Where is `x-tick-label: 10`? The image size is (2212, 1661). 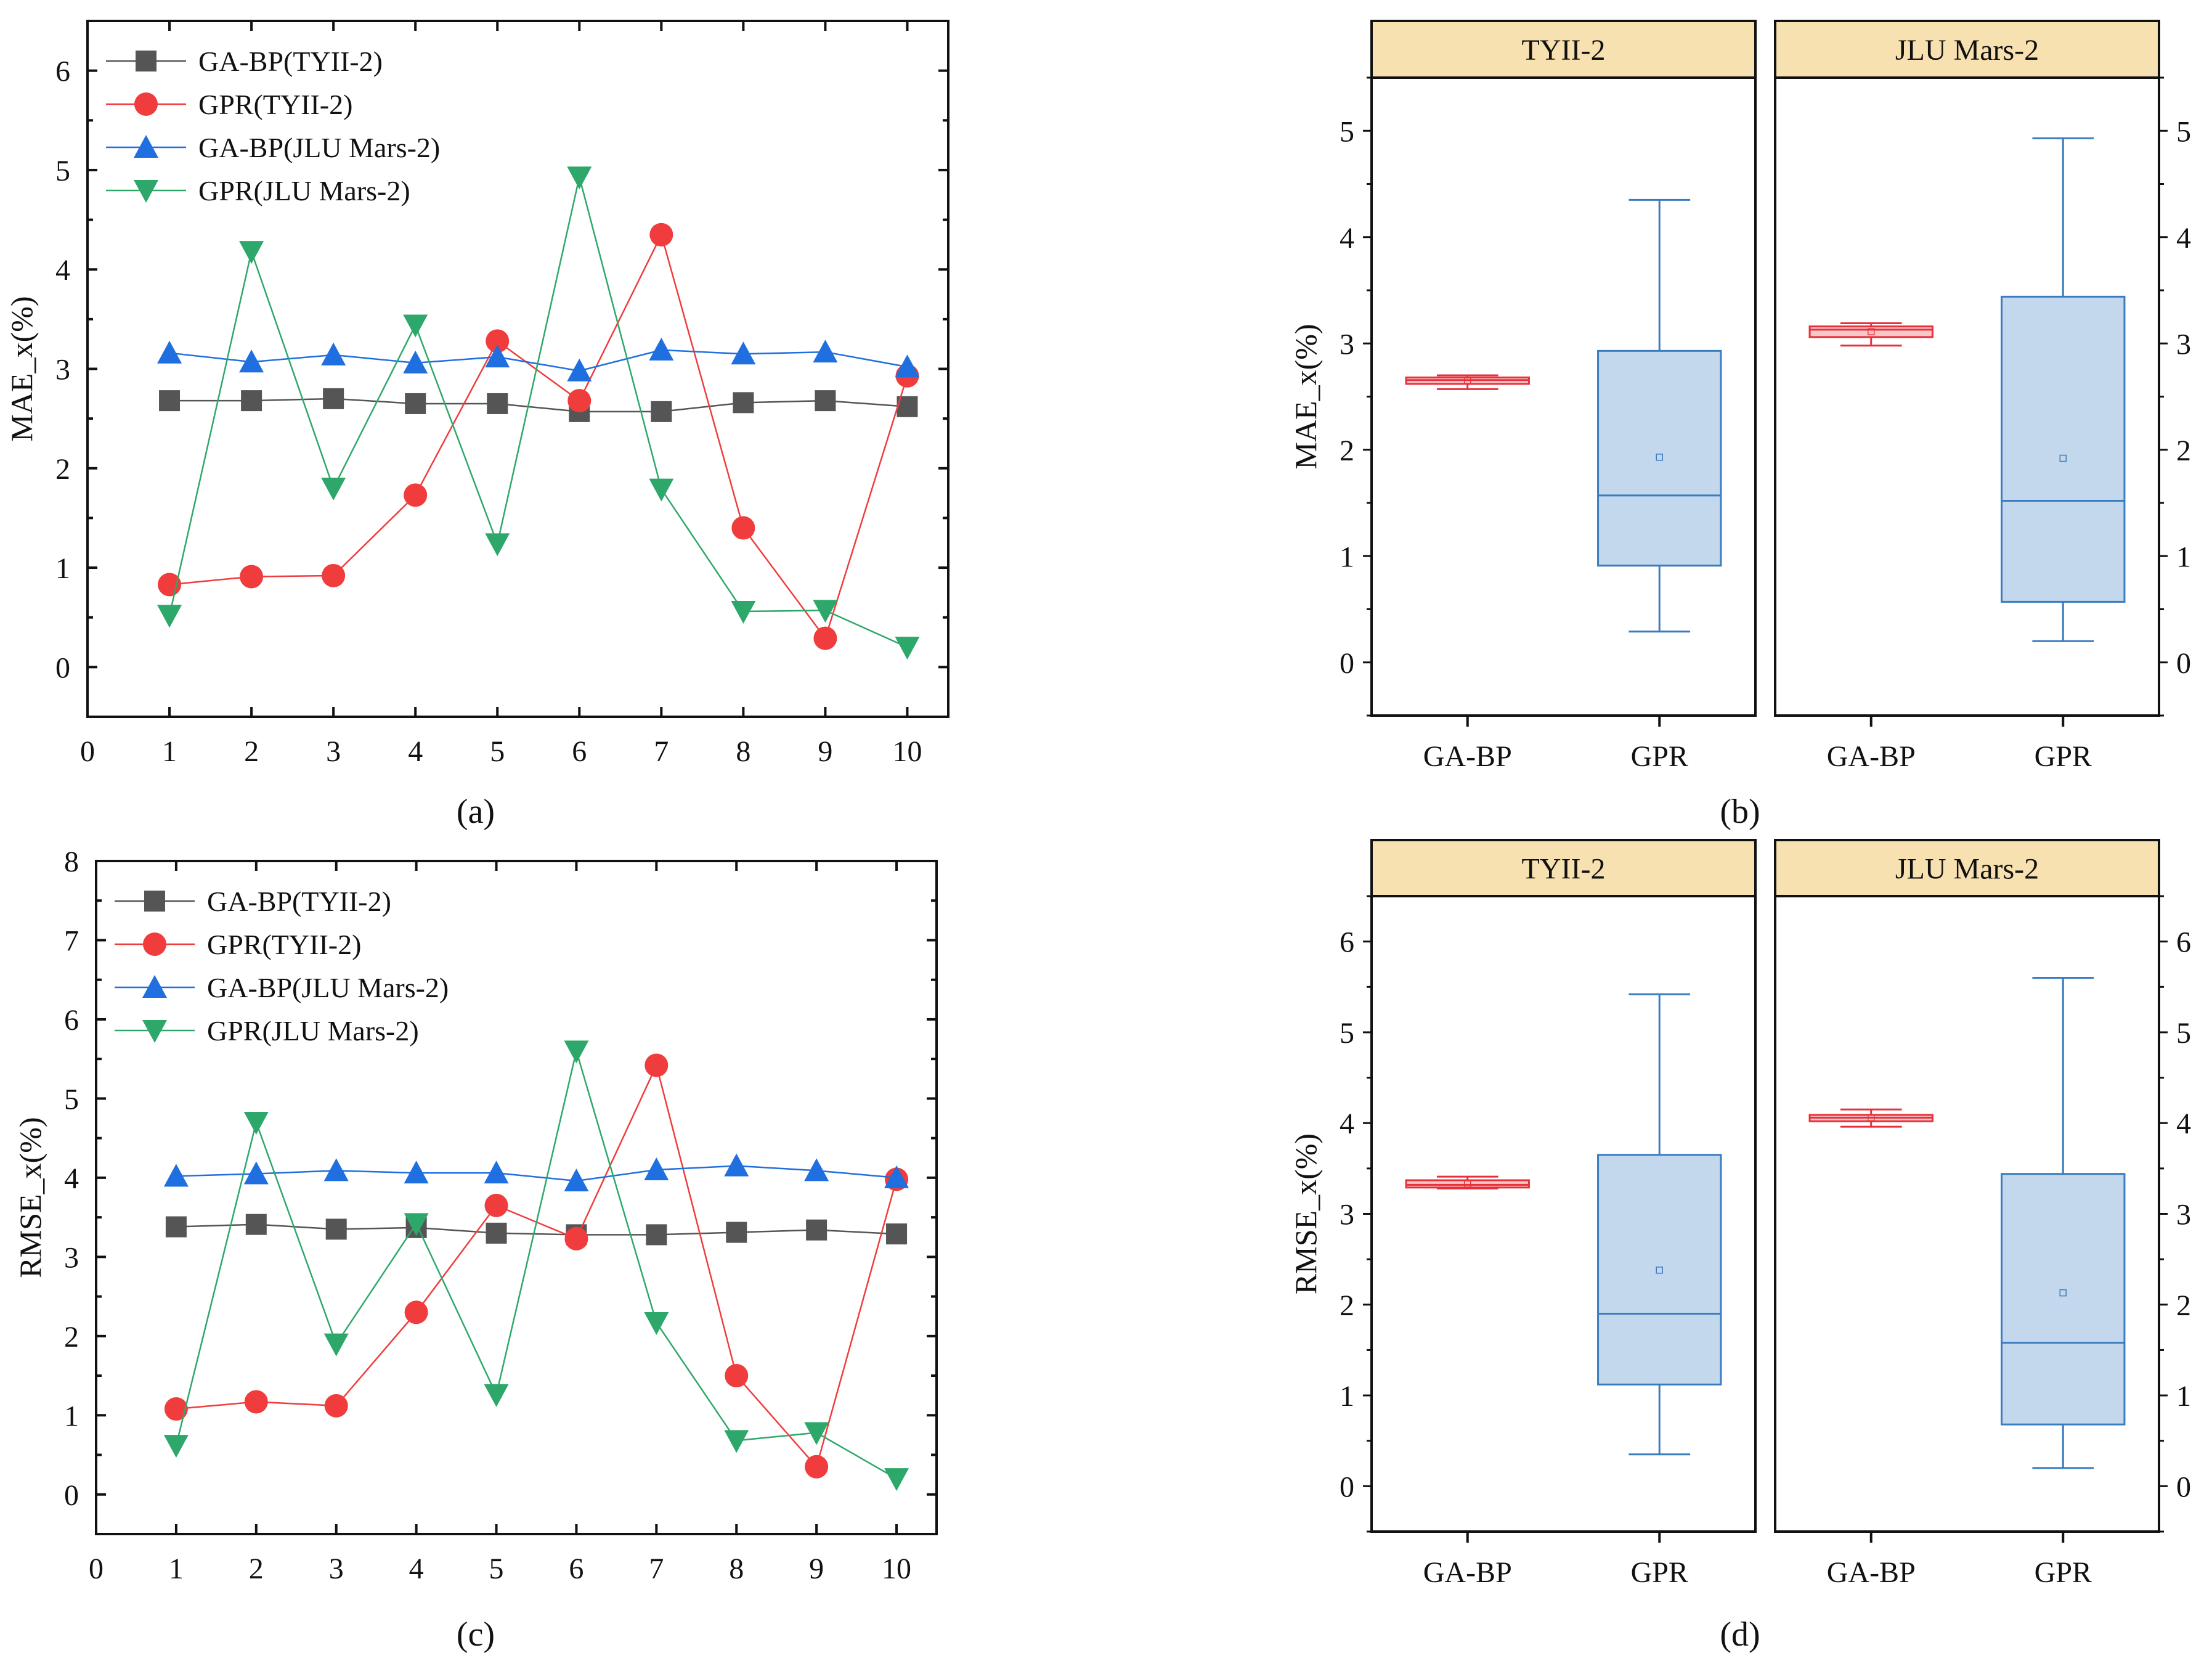
x-tick-label: 10 is located at coordinates (907, 751).